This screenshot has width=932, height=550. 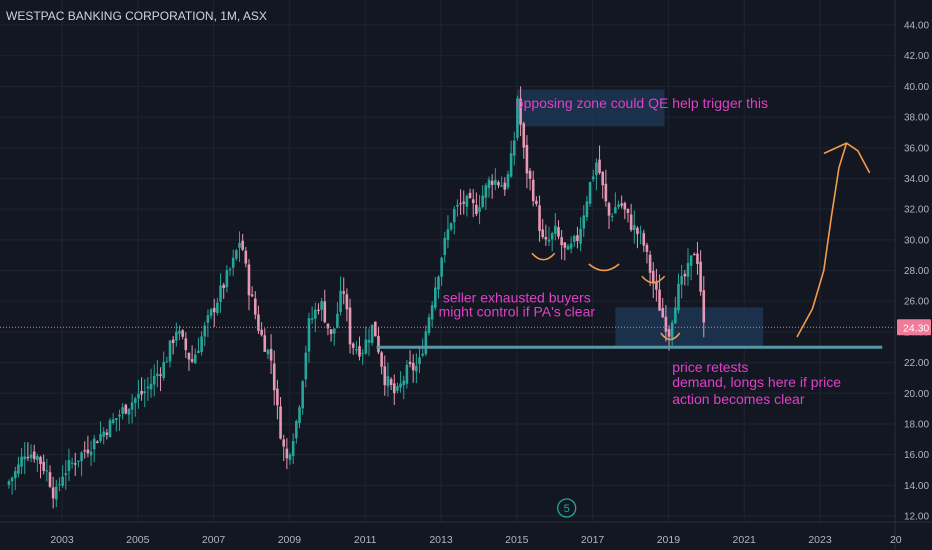 What do you see at coordinates (835, 148) in the screenshot?
I see `projection-arrowhead` at bounding box center [835, 148].